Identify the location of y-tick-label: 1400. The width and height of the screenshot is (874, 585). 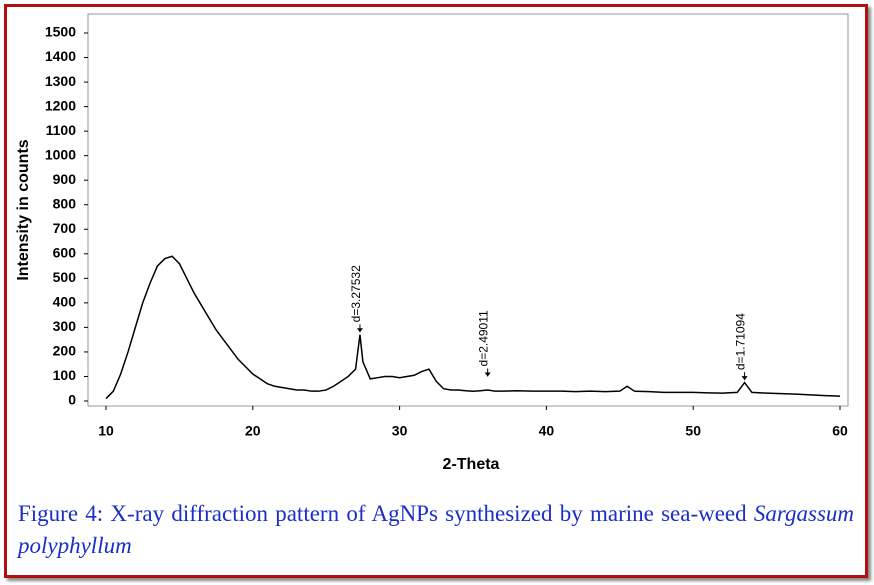
(60, 56).